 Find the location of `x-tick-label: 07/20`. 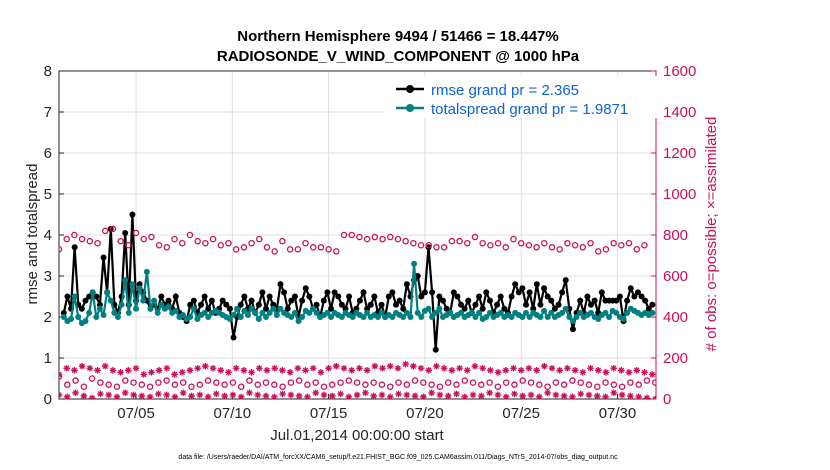

x-tick-label: 07/20 is located at coordinates (425, 413).